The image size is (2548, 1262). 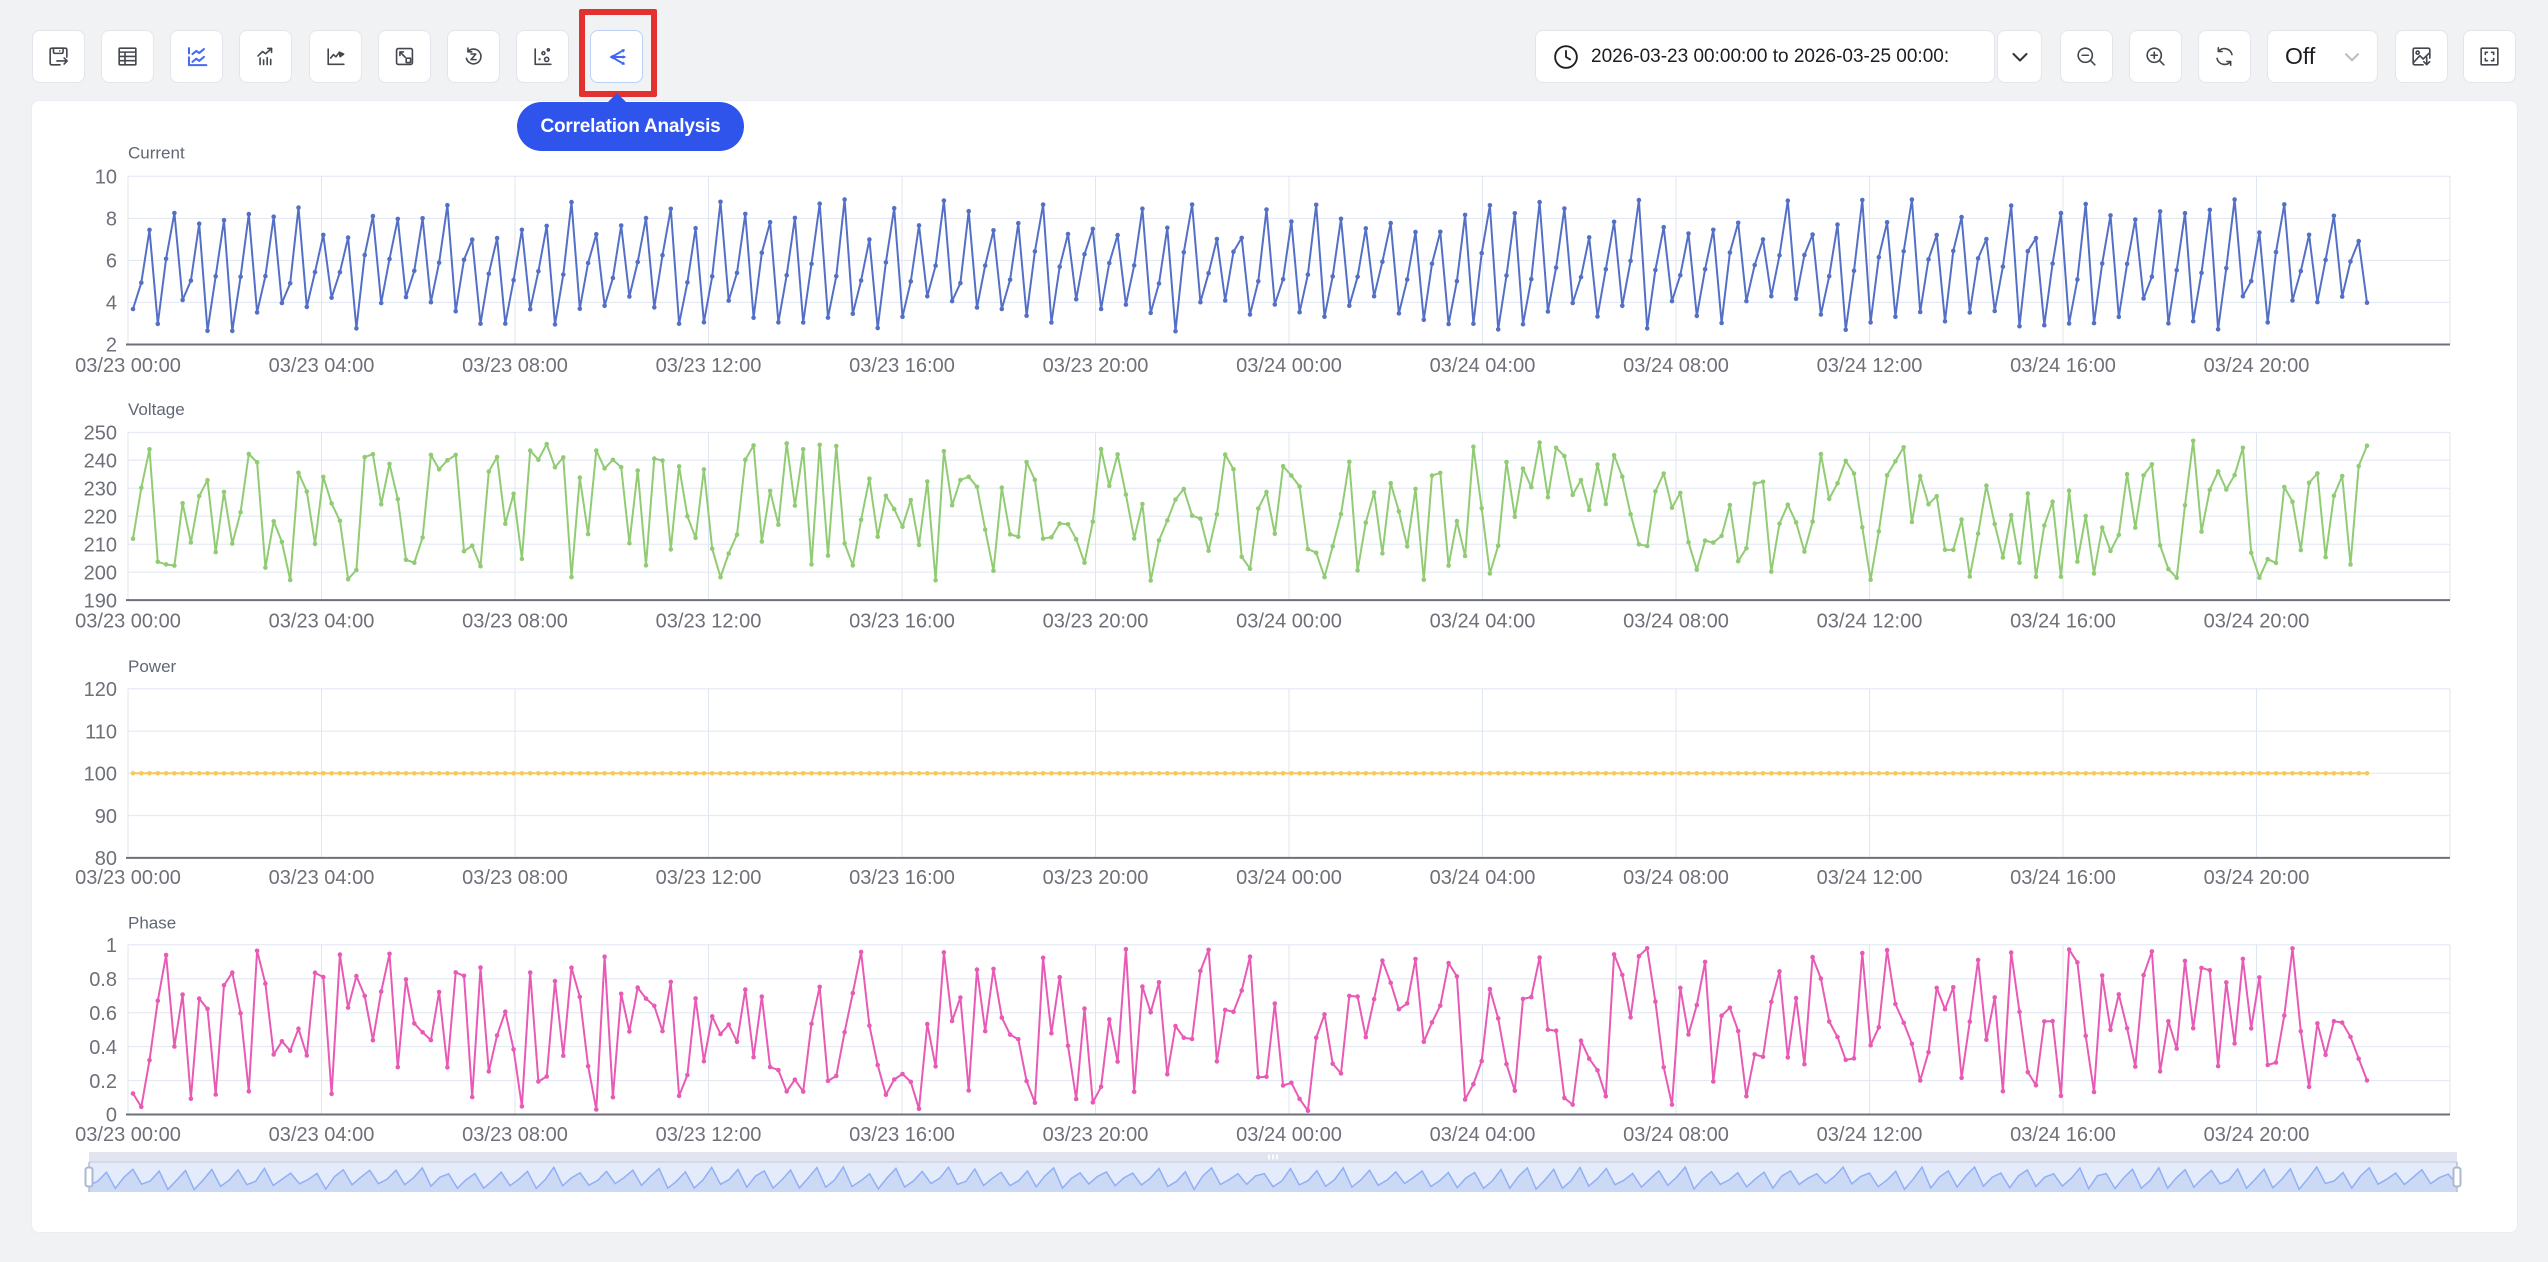 I want to click on svg-text: 240, so click(x=100, y=462).